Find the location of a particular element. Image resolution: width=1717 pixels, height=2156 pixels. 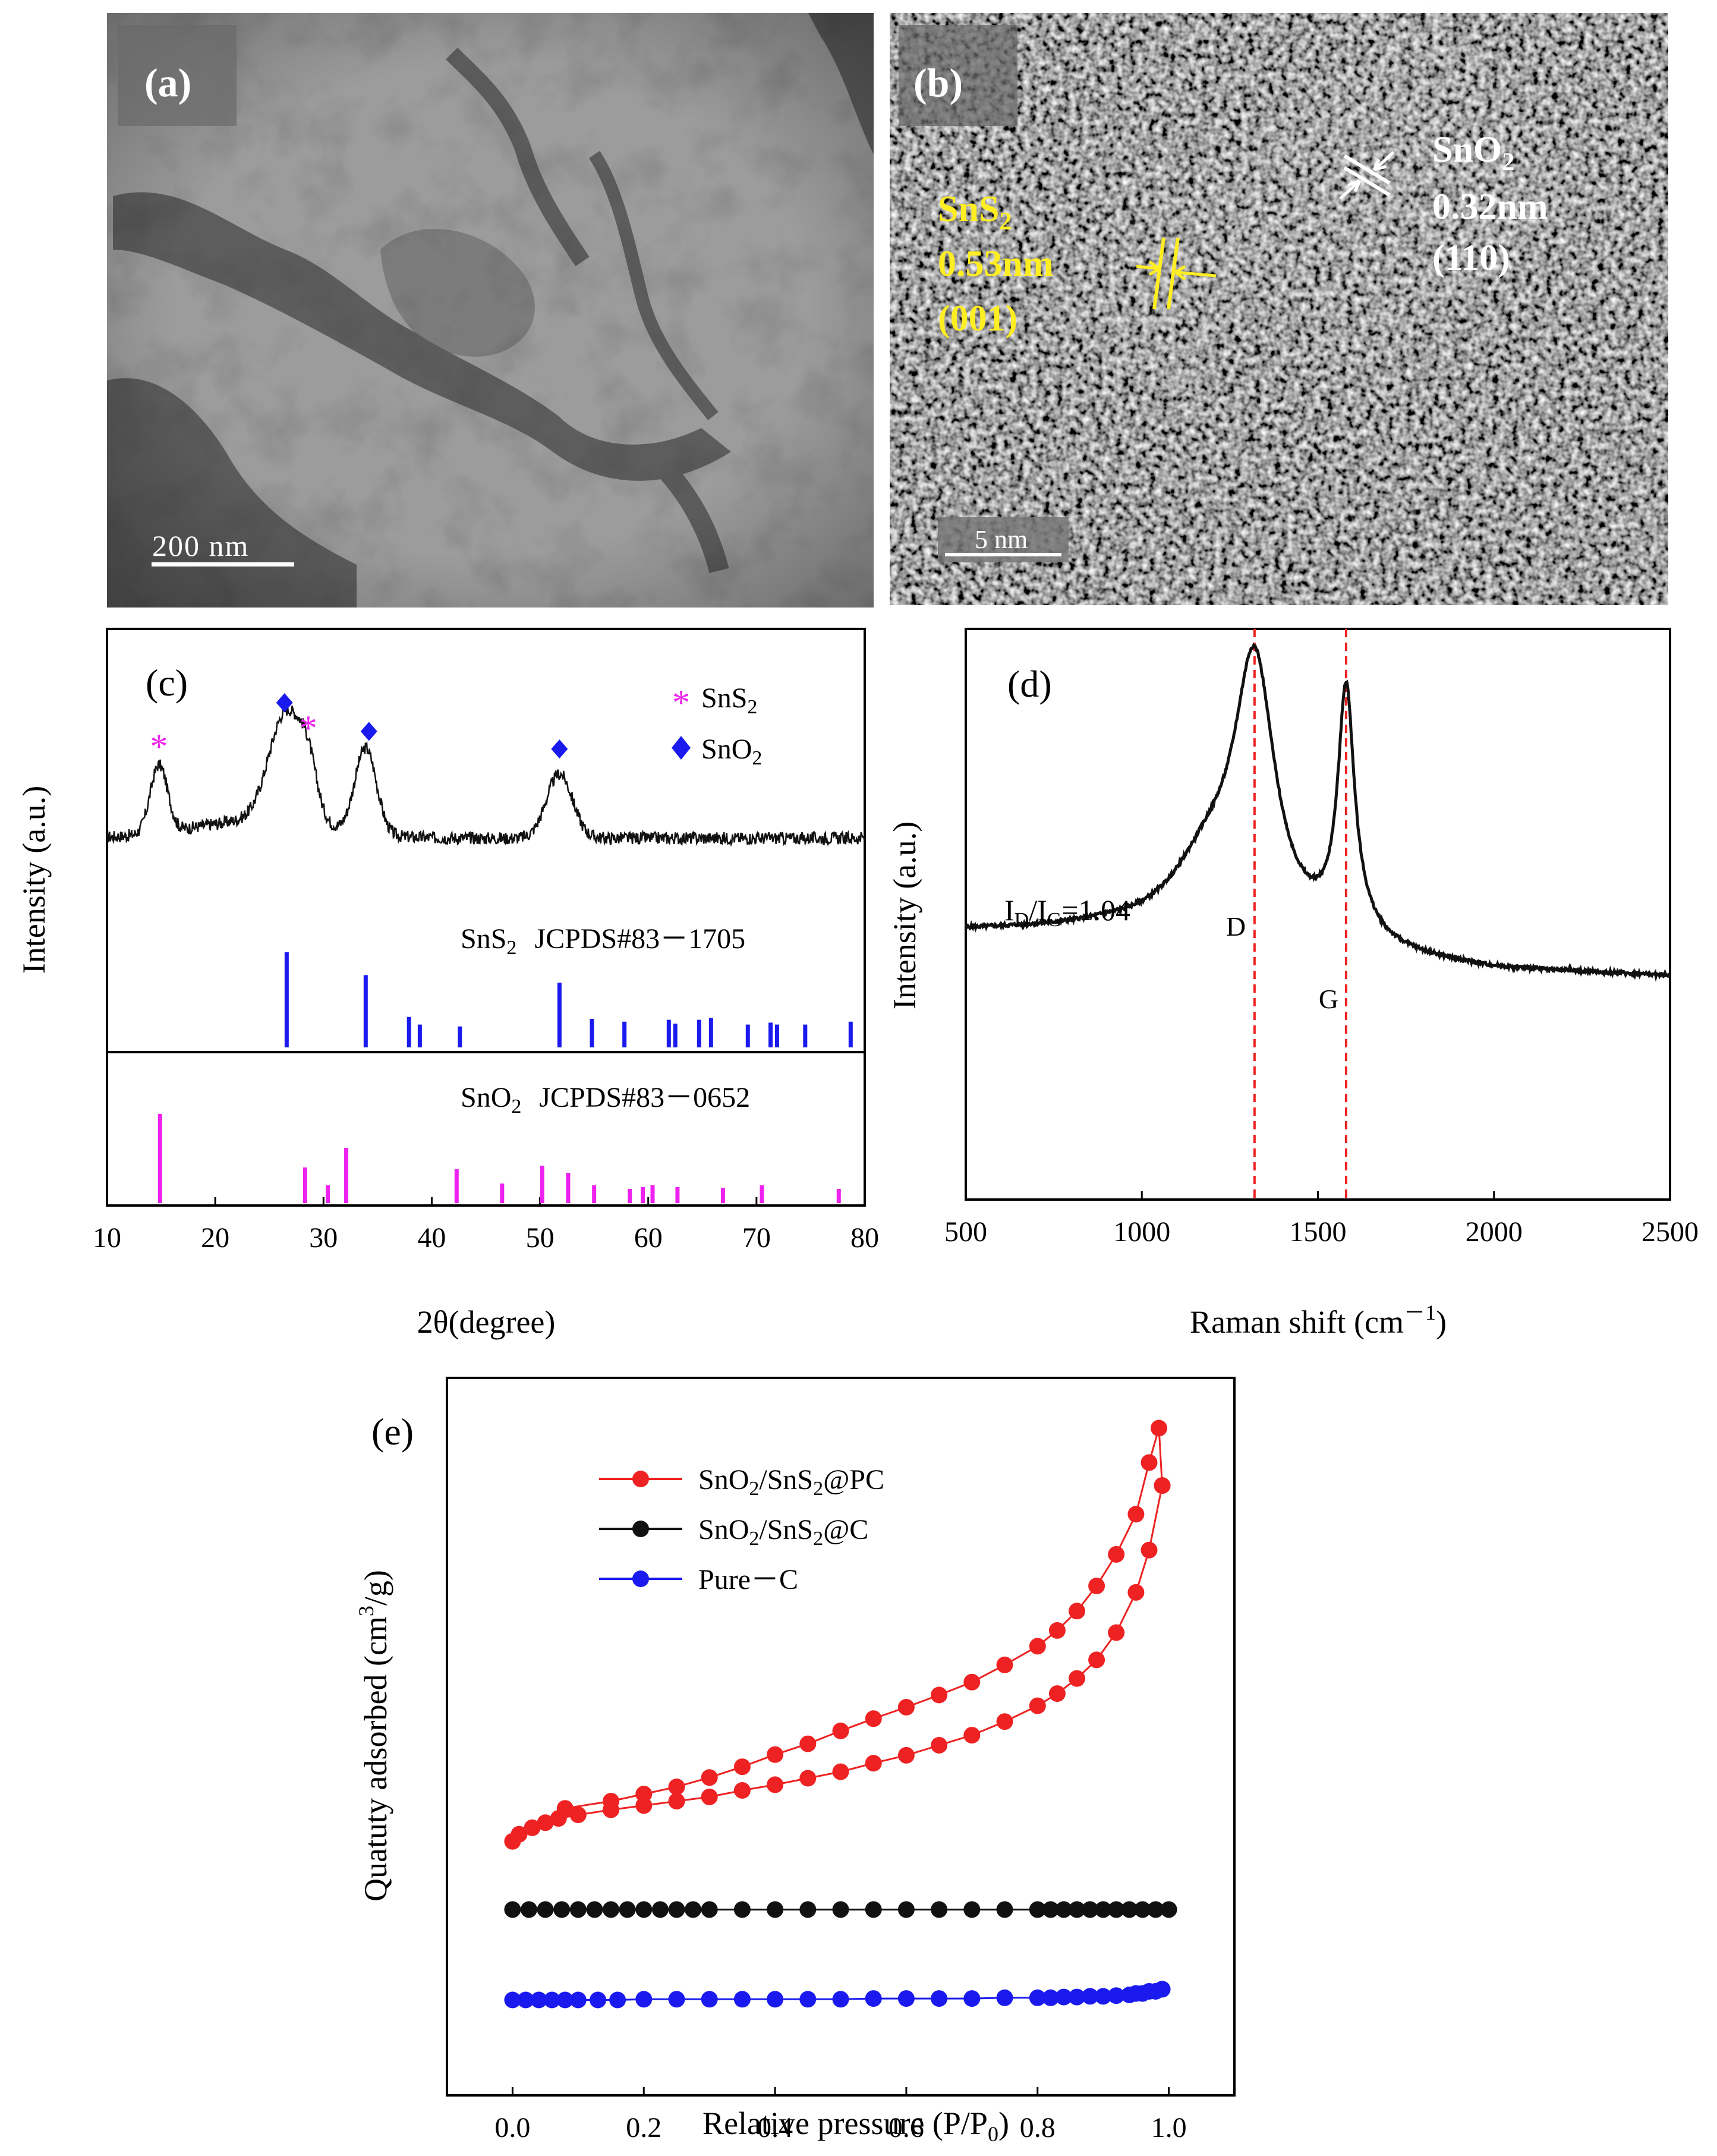

ratio-d-sub: D is located at coordinates (1022, 920).